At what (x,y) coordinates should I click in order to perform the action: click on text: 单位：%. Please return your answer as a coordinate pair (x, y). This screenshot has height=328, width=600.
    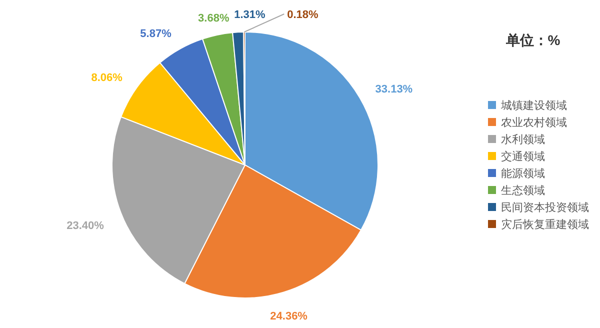
    Looking at the image, I should click on (532, 40).